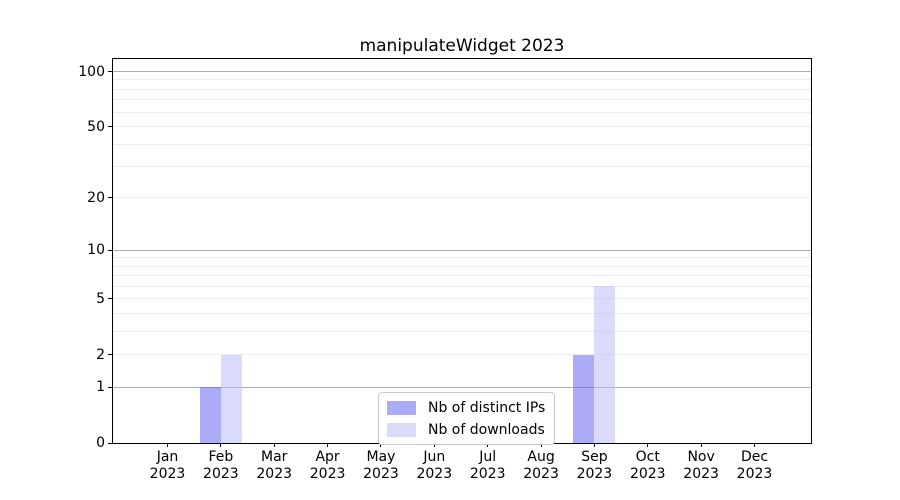 This screenshot has height=500, width=900. I want to click on bar-downloads-feb, so click(231, 398).